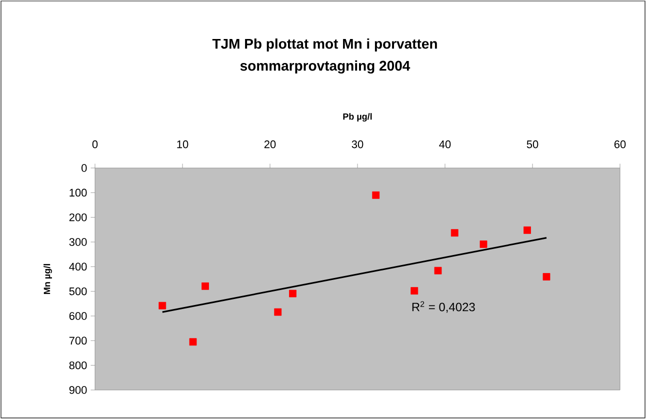 The image size is (646, 419). Describe the element at coordinates (325, 67) in the screenshot. I see `chart-subtitle: sommarprovtagning 2004` at that location.